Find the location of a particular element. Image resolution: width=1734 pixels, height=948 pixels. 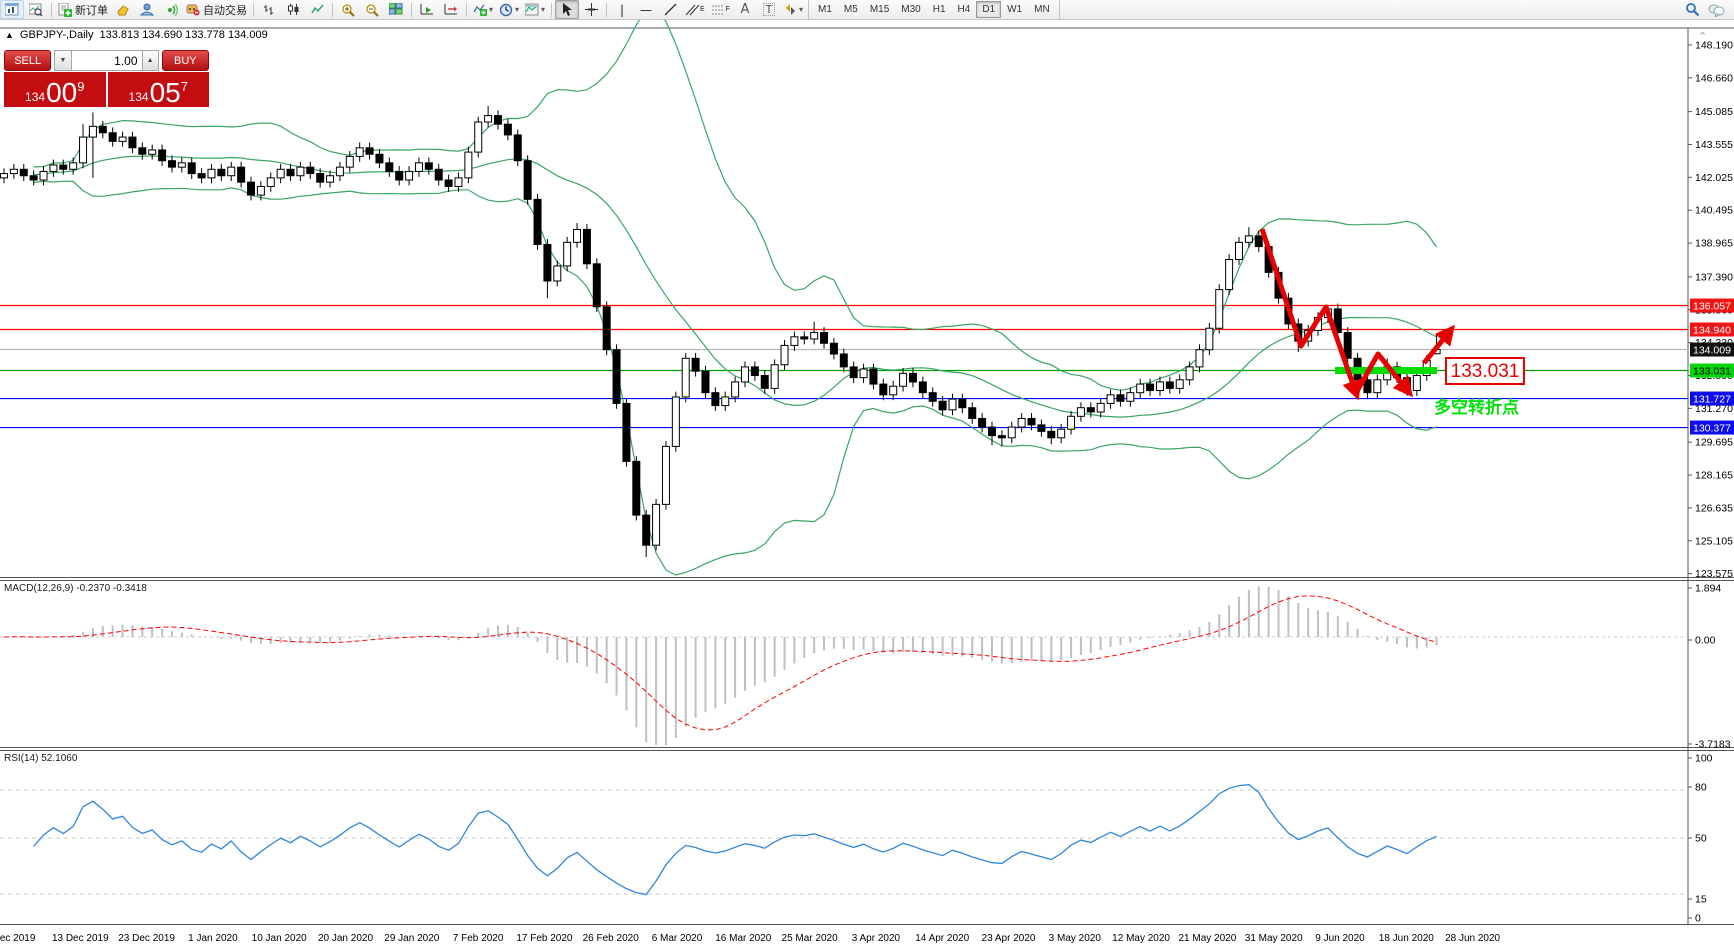

bar-chart-button is located at coordinates (269, 9).